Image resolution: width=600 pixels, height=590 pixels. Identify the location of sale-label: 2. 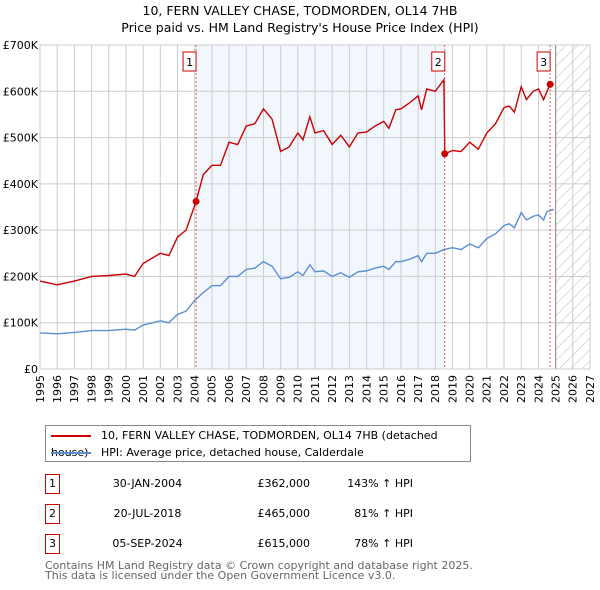
(438, 62).